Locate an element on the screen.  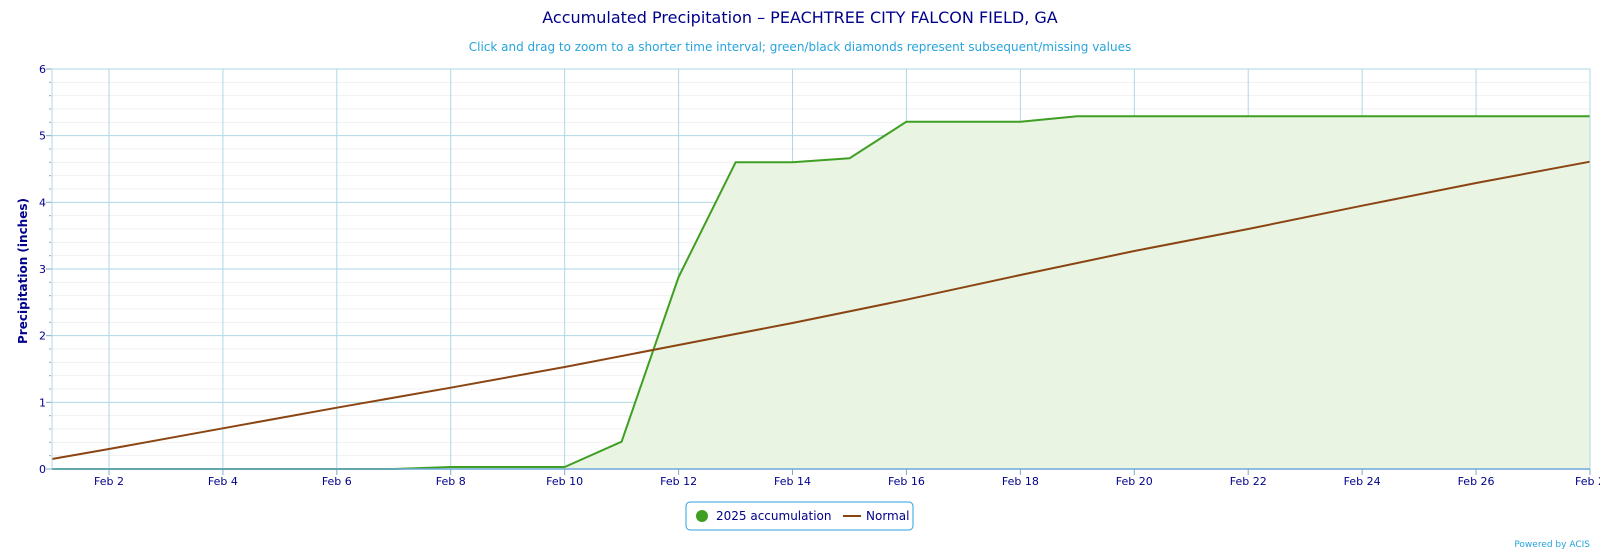
legend-2025-label: 2025 accumulation is located at coordinates (773, 516).